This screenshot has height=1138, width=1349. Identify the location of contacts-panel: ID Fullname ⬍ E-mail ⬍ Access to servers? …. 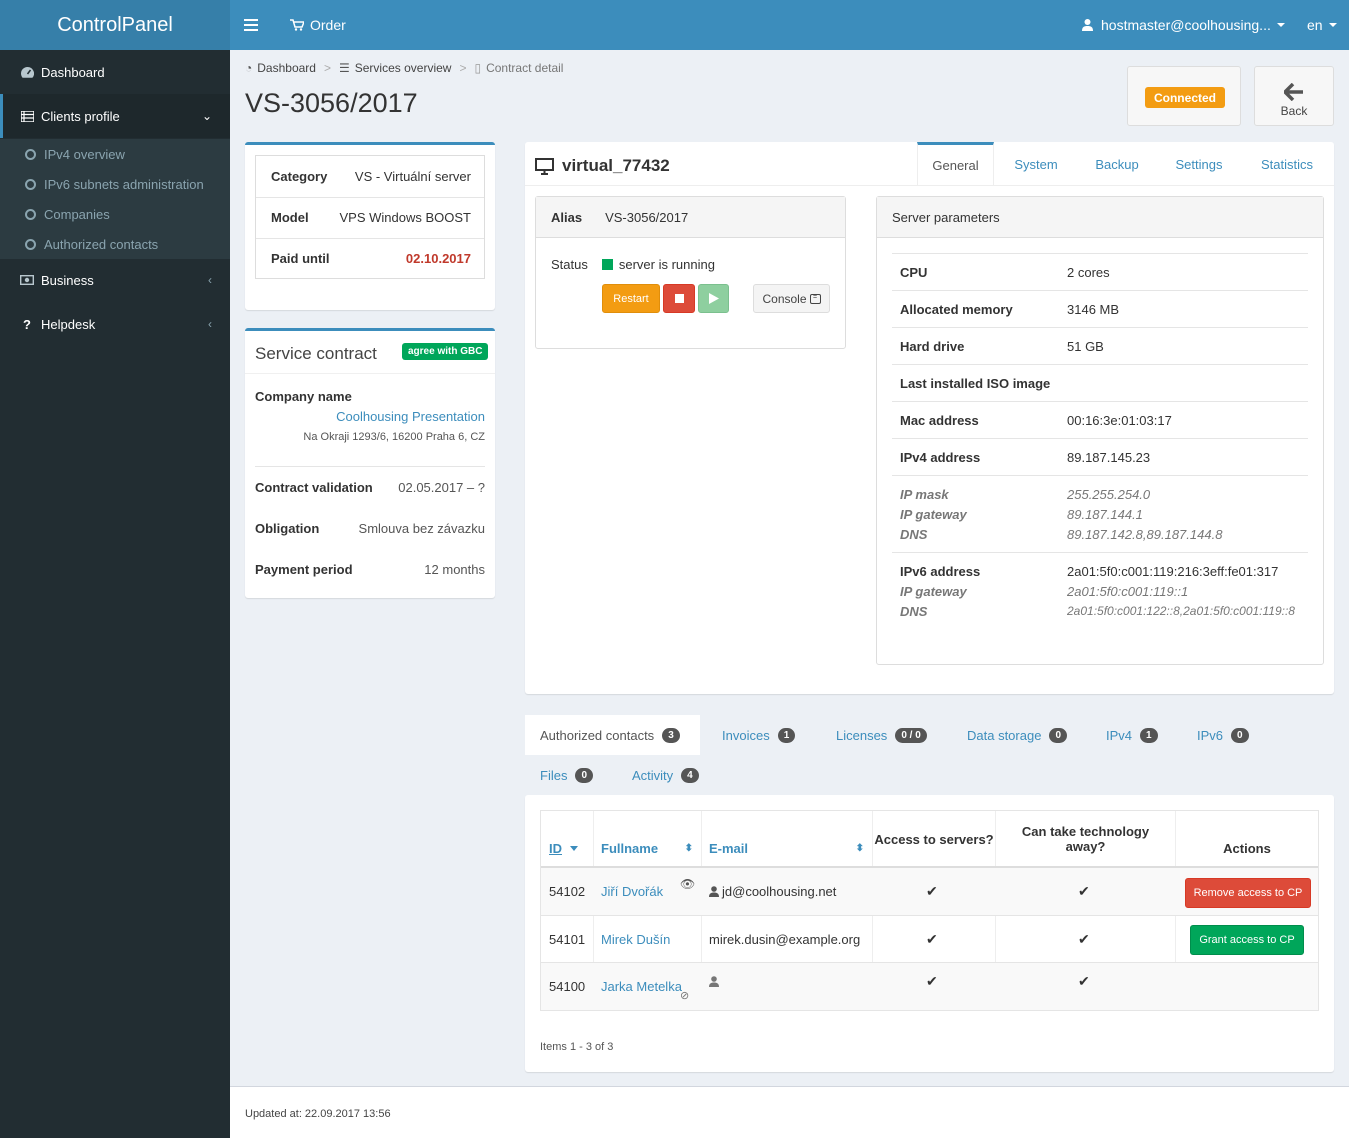
(929, 933).